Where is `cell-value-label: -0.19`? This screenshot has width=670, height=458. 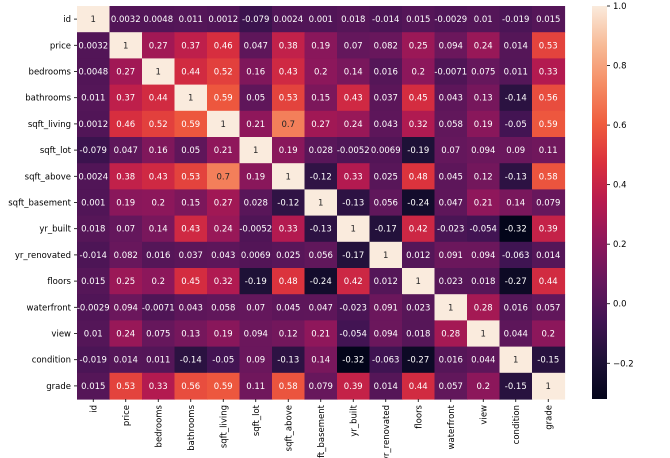 cell-value-label: -0.19 is located at coordinates (418, 151).